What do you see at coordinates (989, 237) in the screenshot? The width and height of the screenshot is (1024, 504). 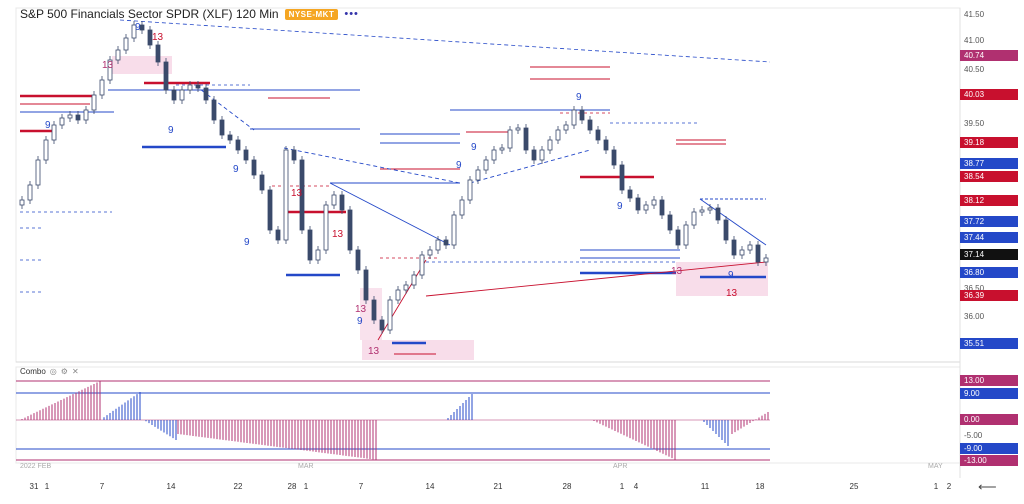 I see `price-label: 37.44` at bounding box center [989, 237].